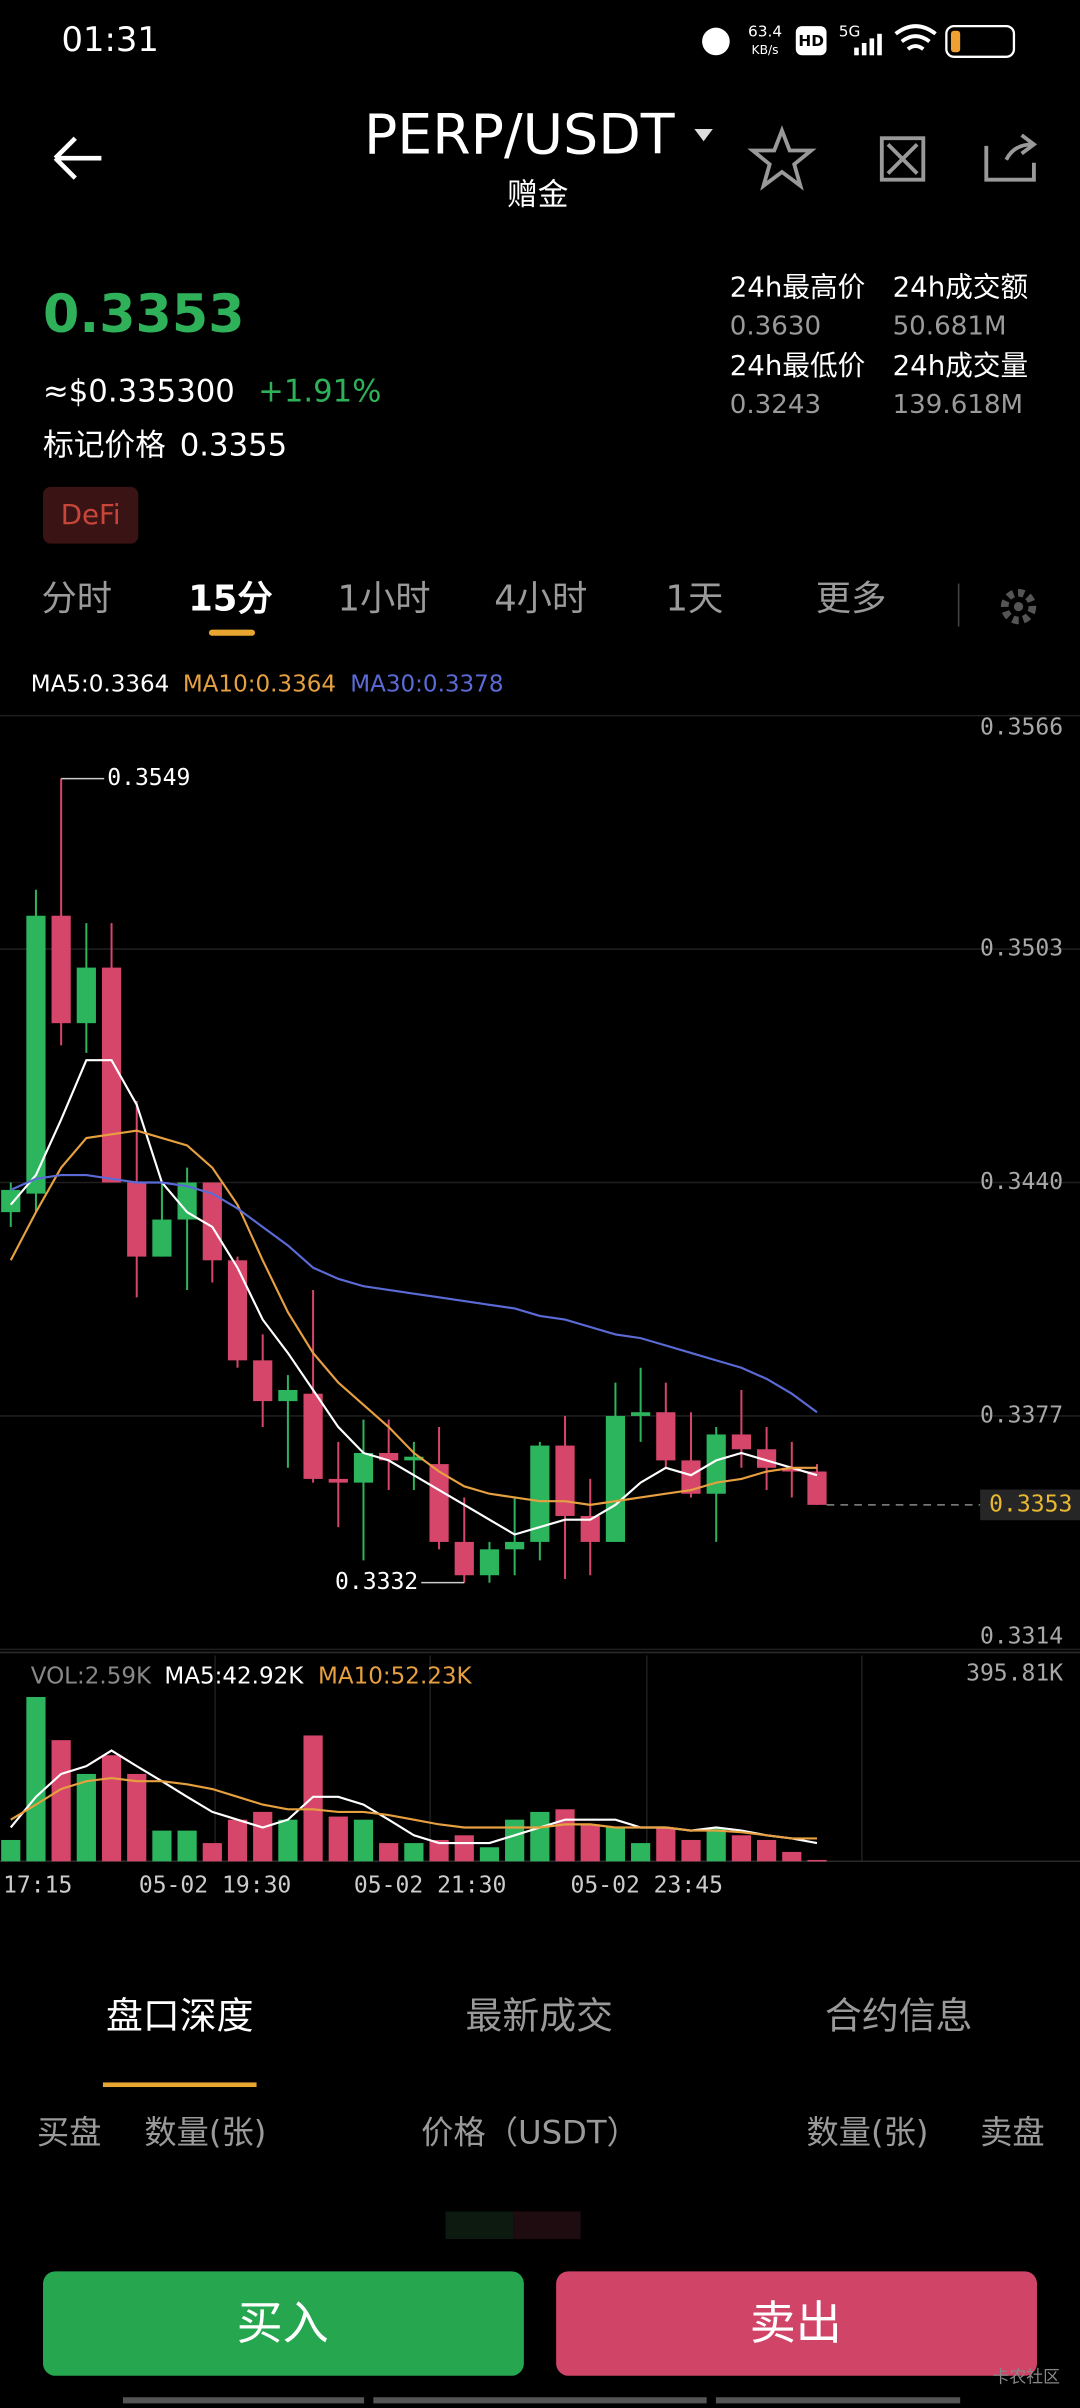 Image resolution: width=1080 pixels, height=2408 pixels. I want to click on buy-label: 买入, so click(283, 2323).